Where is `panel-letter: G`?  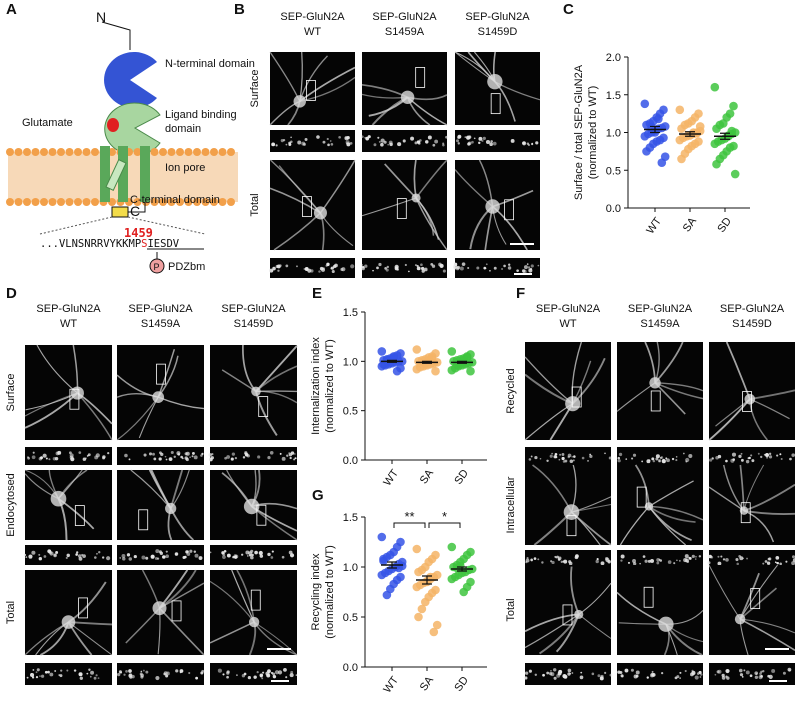 panel-letter: G is located at coordinates (318, 495).